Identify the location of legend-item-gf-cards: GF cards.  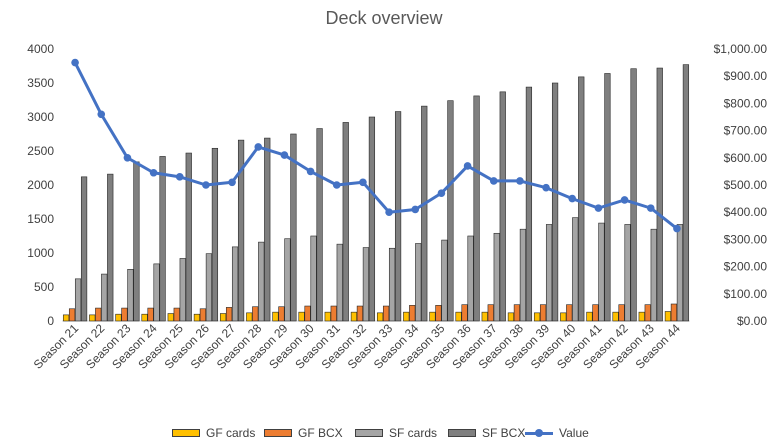
(213, 433).